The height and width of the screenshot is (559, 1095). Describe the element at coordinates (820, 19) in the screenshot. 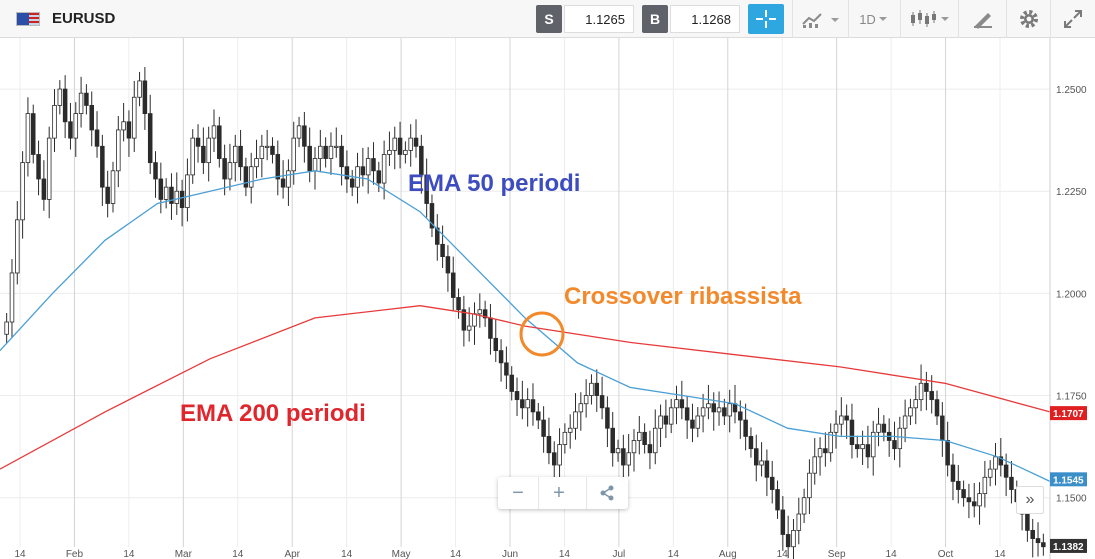

I see `indicators-button` at that location.